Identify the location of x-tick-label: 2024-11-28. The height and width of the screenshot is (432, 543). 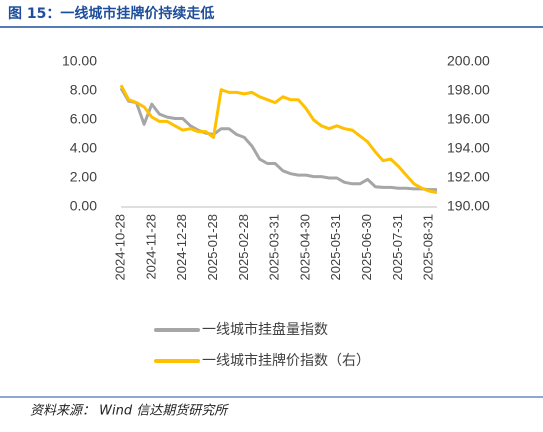
(150, 247).